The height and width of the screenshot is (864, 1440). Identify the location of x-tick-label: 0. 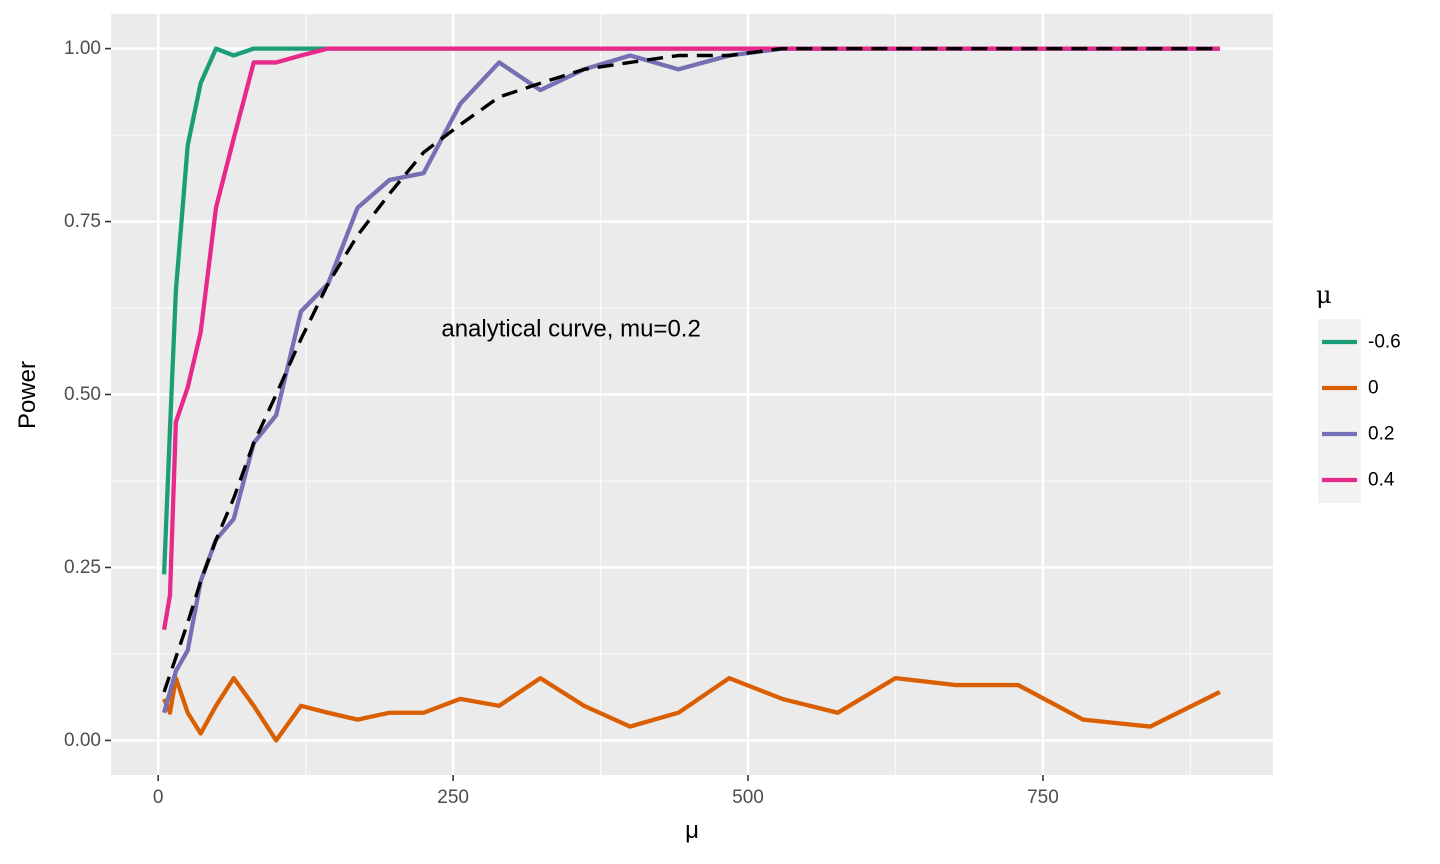
(158, 797).